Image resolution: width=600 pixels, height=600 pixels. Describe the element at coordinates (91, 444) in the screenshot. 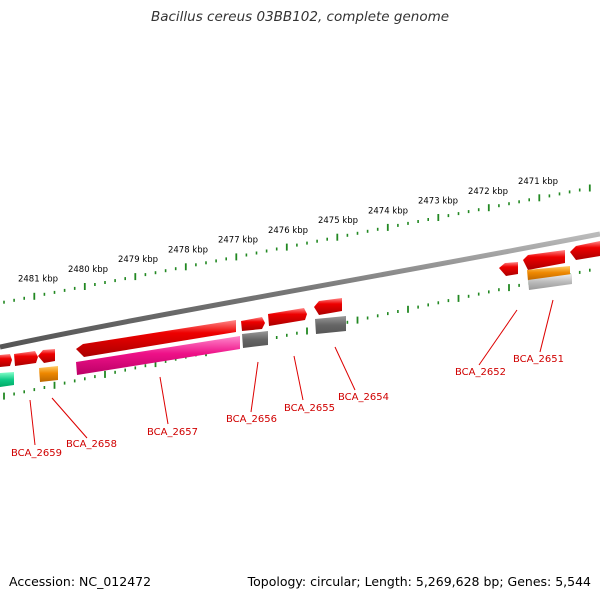

I see `gene-label: BCA_2658` at that location.